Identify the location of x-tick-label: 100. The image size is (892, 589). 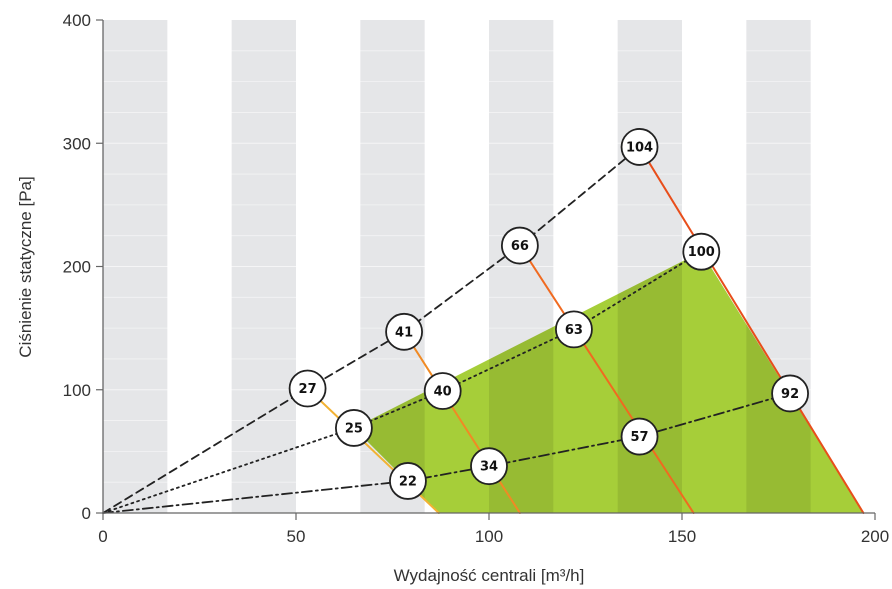
(489, 536).